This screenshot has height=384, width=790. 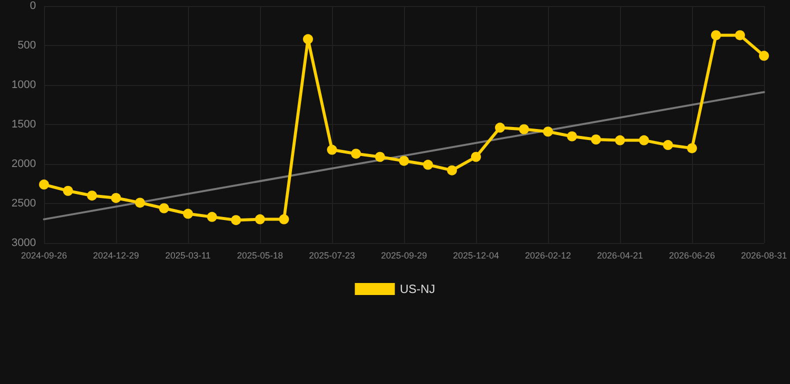 What do you see at coordinates (404, 255) in the screenshot?
I see `x-tick-label: 2025-09-29` at bounding box center [404, 255].